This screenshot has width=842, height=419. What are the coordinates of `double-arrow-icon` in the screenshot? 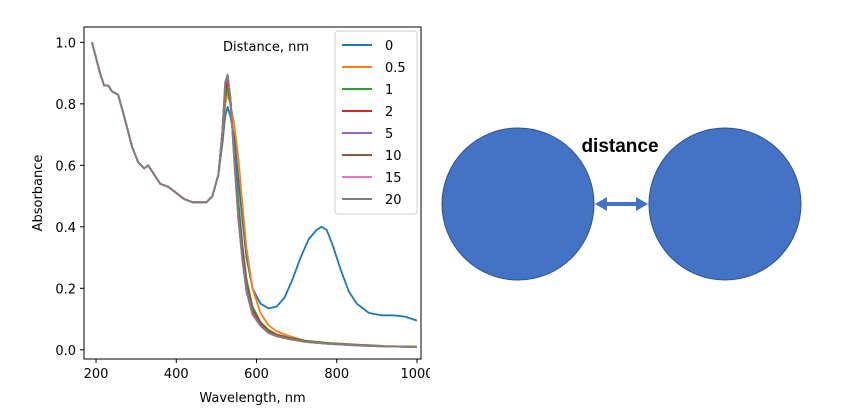 It's located at (621, 204).